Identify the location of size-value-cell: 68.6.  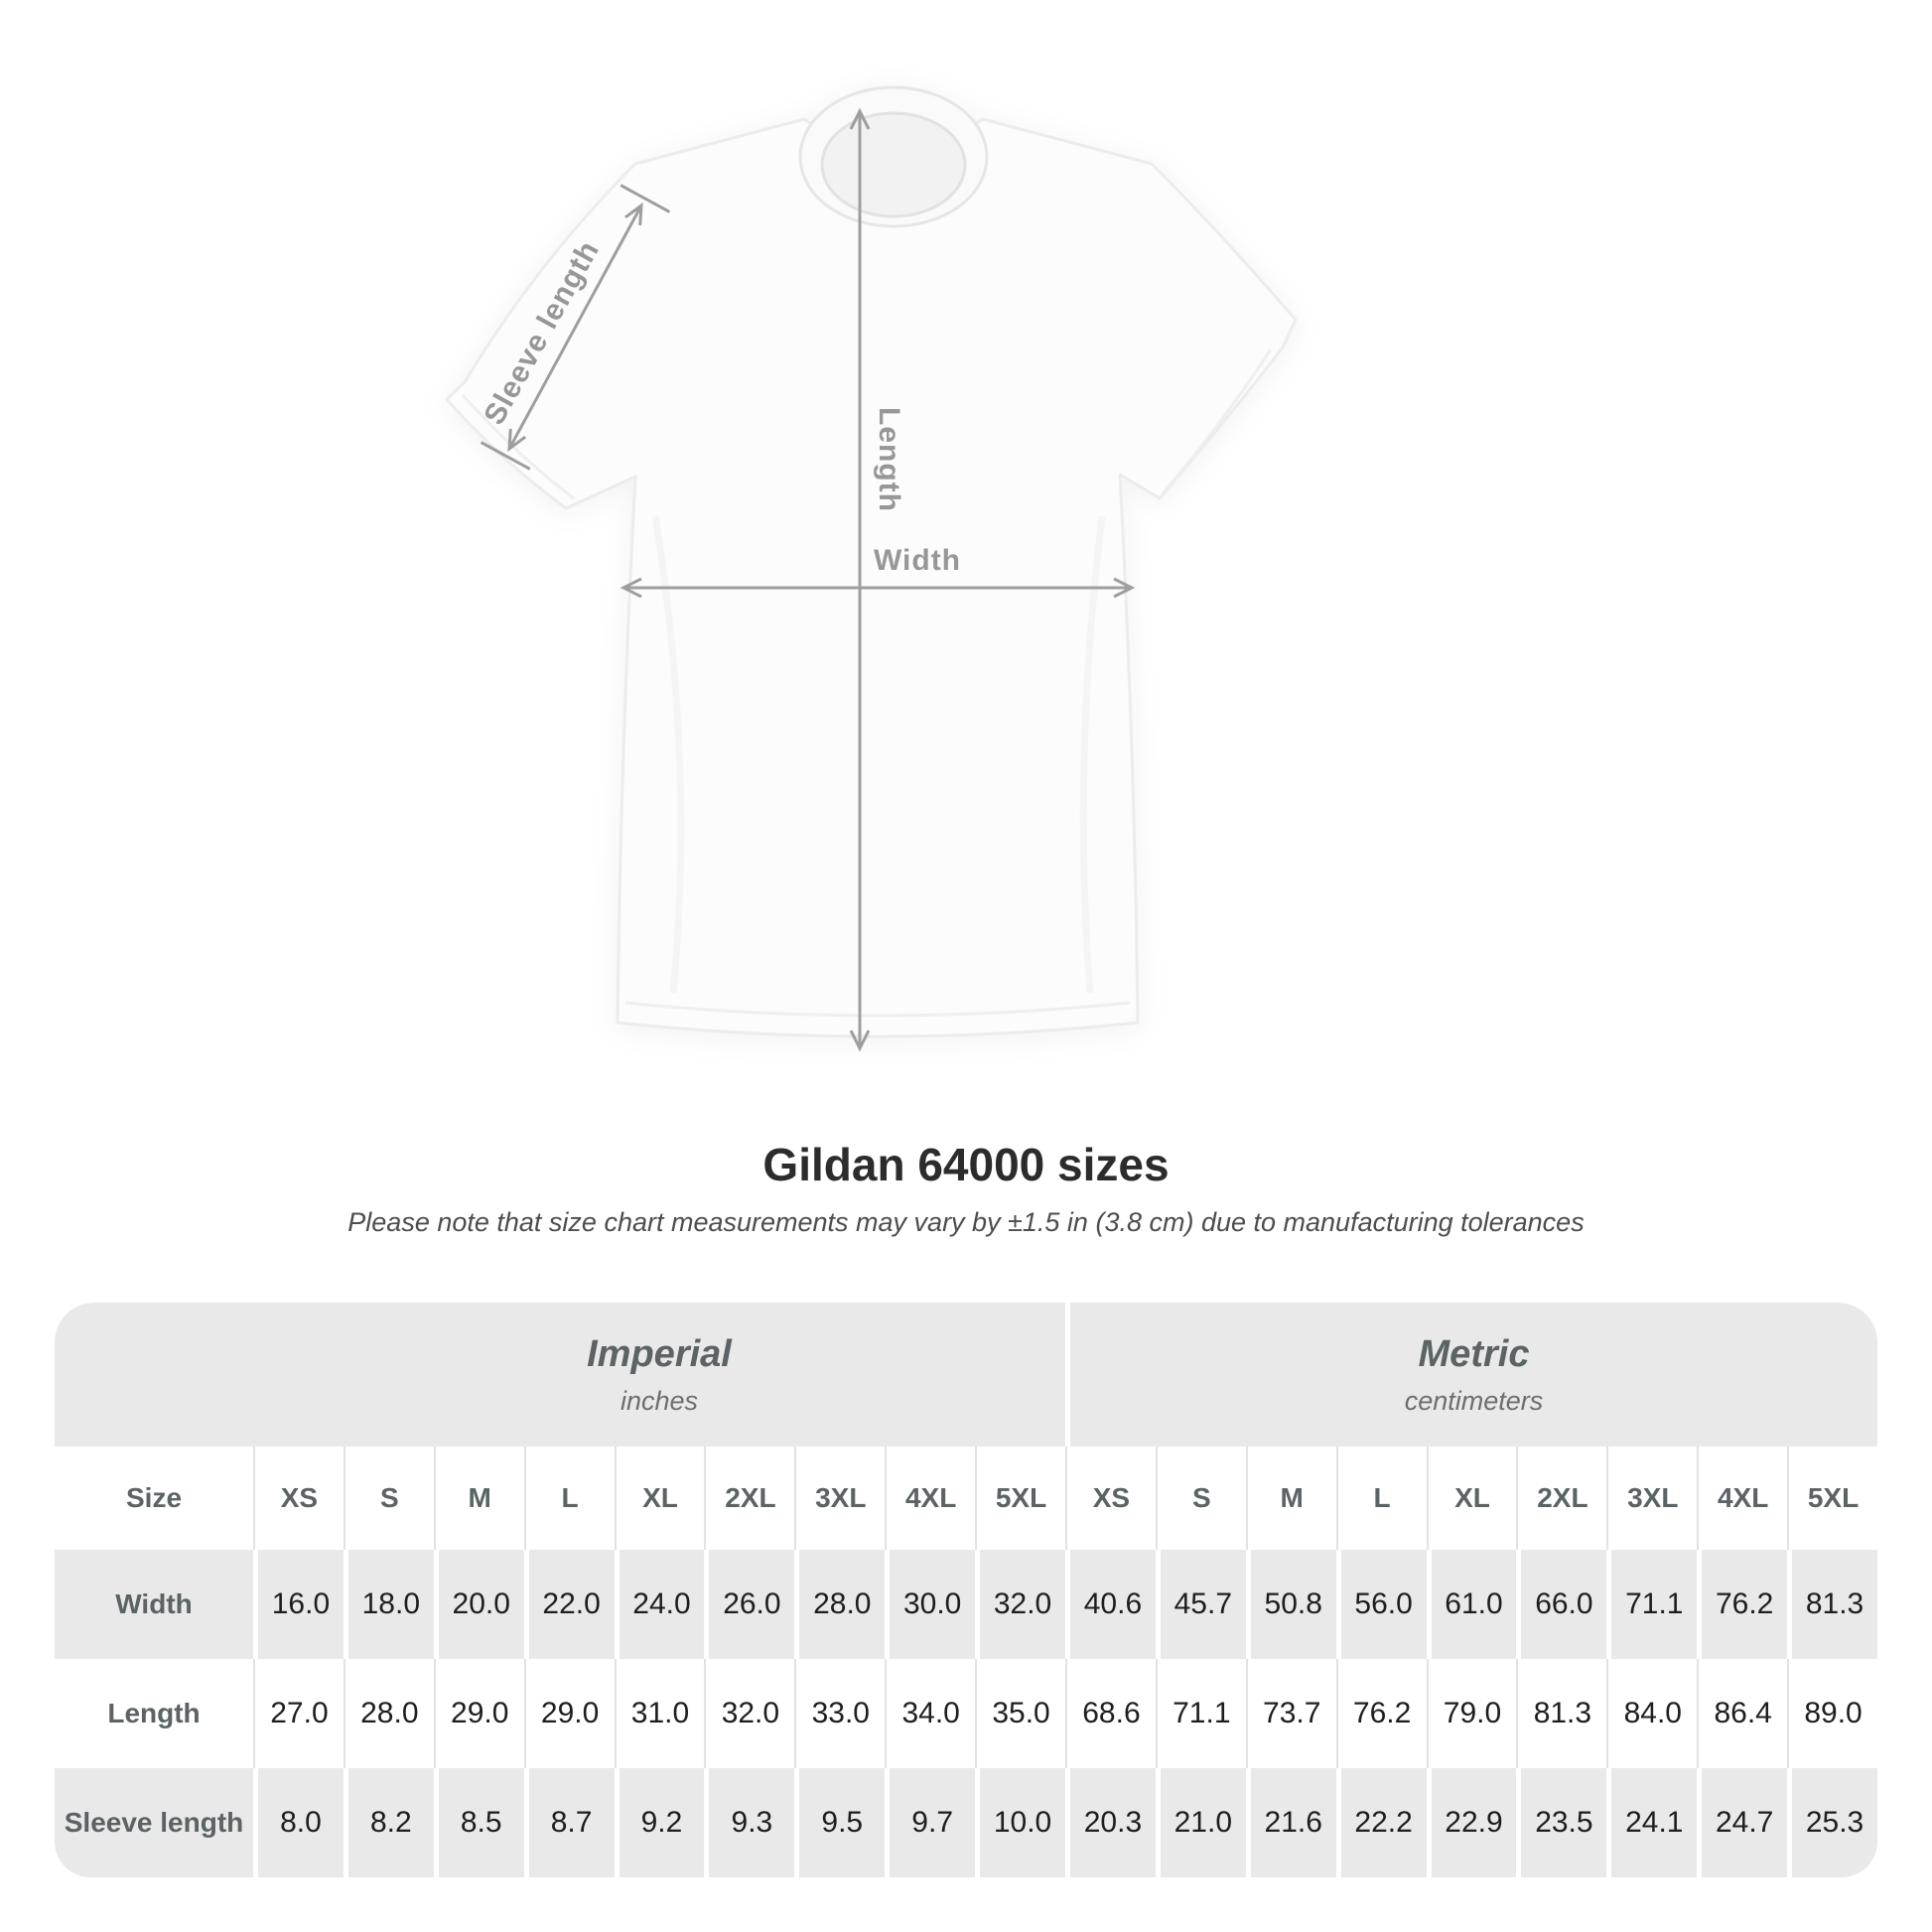
(1110, 1714).